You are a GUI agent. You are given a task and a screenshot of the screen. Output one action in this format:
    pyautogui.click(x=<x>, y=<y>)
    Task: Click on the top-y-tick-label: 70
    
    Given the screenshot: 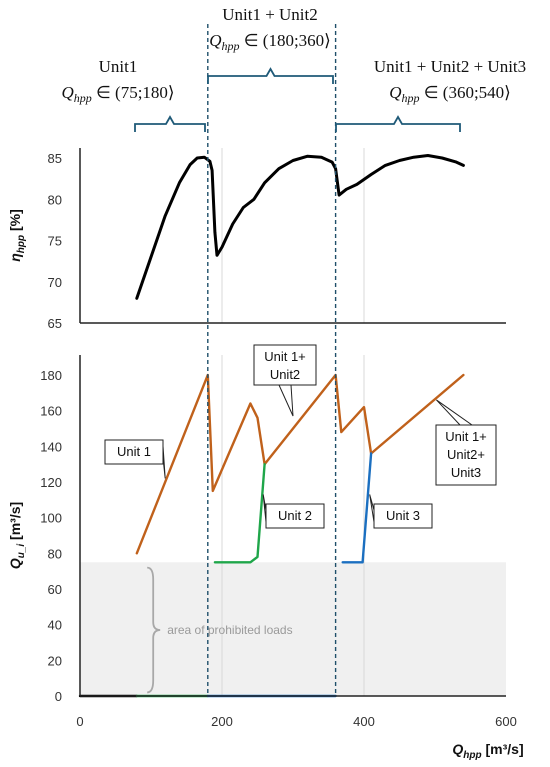 What is the action you would take?
    pyautogui.click(x=55, y=282)
    